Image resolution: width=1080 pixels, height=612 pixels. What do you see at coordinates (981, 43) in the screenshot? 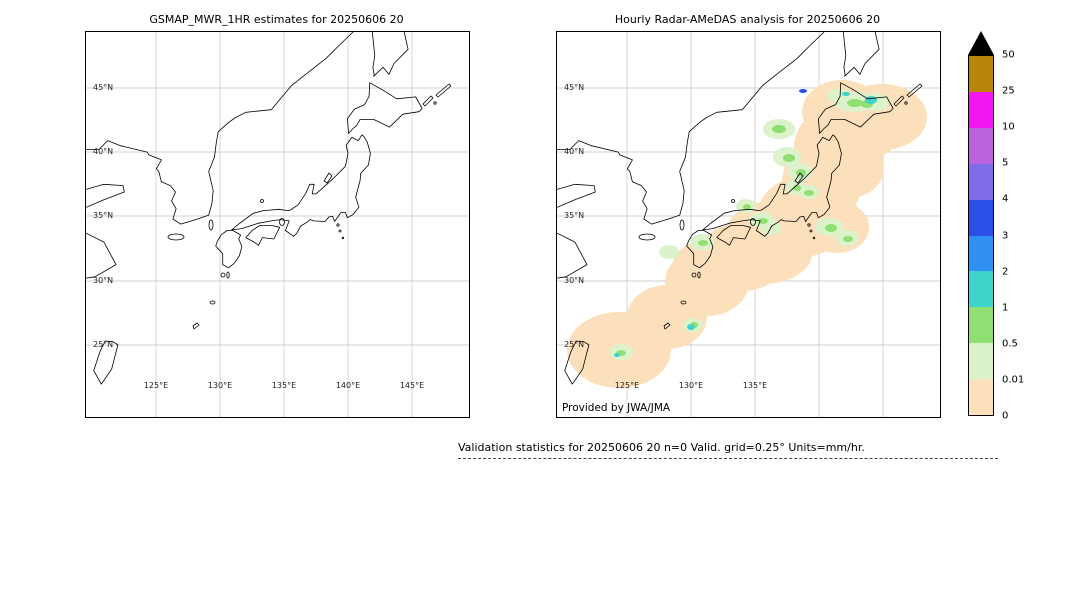
I see `colorbar-over-arrow` at bounding box center [981, 43].